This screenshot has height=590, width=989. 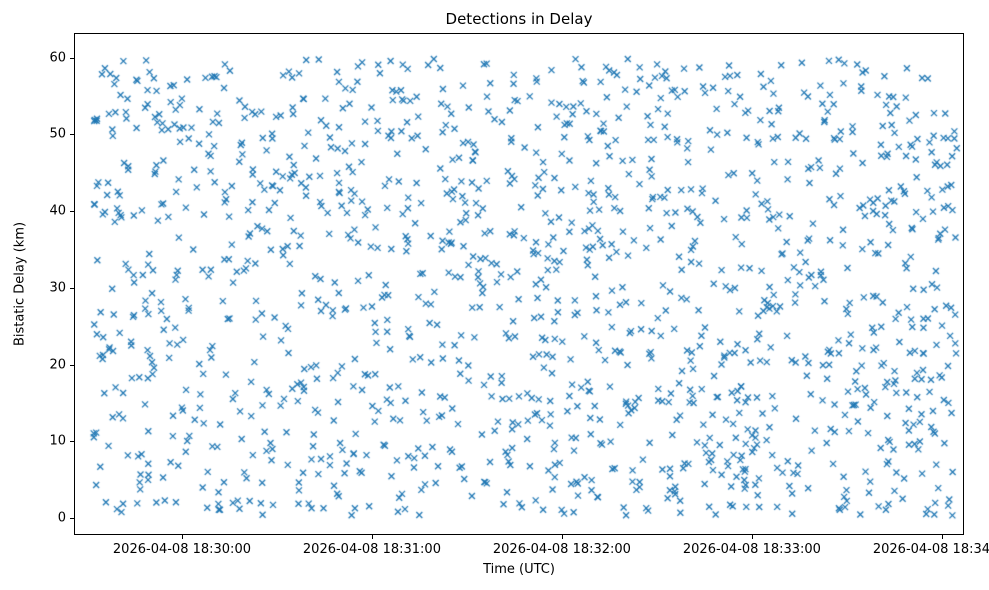 I want to click on x-tick-label: 2026-04-08 18:31:00, so click(x=371, y=549).